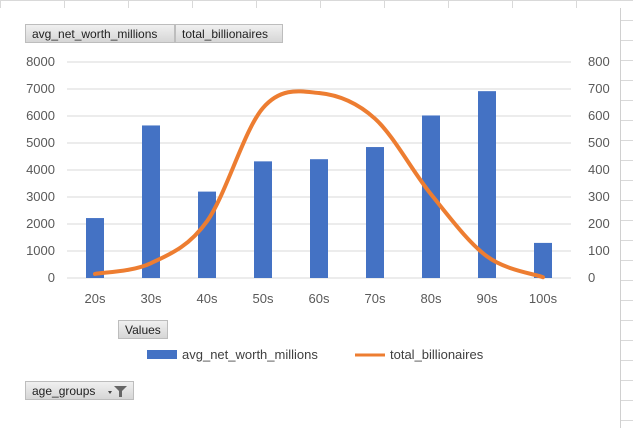 This screenshot has width=633, height=428. Describe the element at coordinates (40, 169) in the screenshot. I see `y-left-tick-label: 4000` at that location.